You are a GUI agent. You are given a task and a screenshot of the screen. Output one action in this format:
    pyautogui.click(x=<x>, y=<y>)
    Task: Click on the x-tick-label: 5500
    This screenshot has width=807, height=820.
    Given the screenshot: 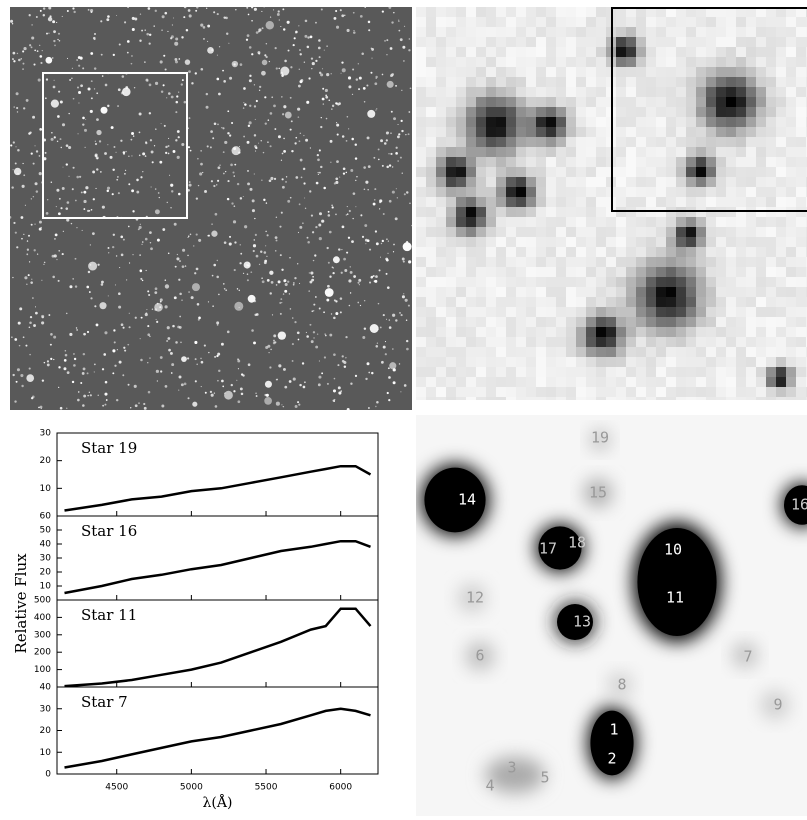 What is the action you would take?
    pyautogui.click(x=266, y=788)
    